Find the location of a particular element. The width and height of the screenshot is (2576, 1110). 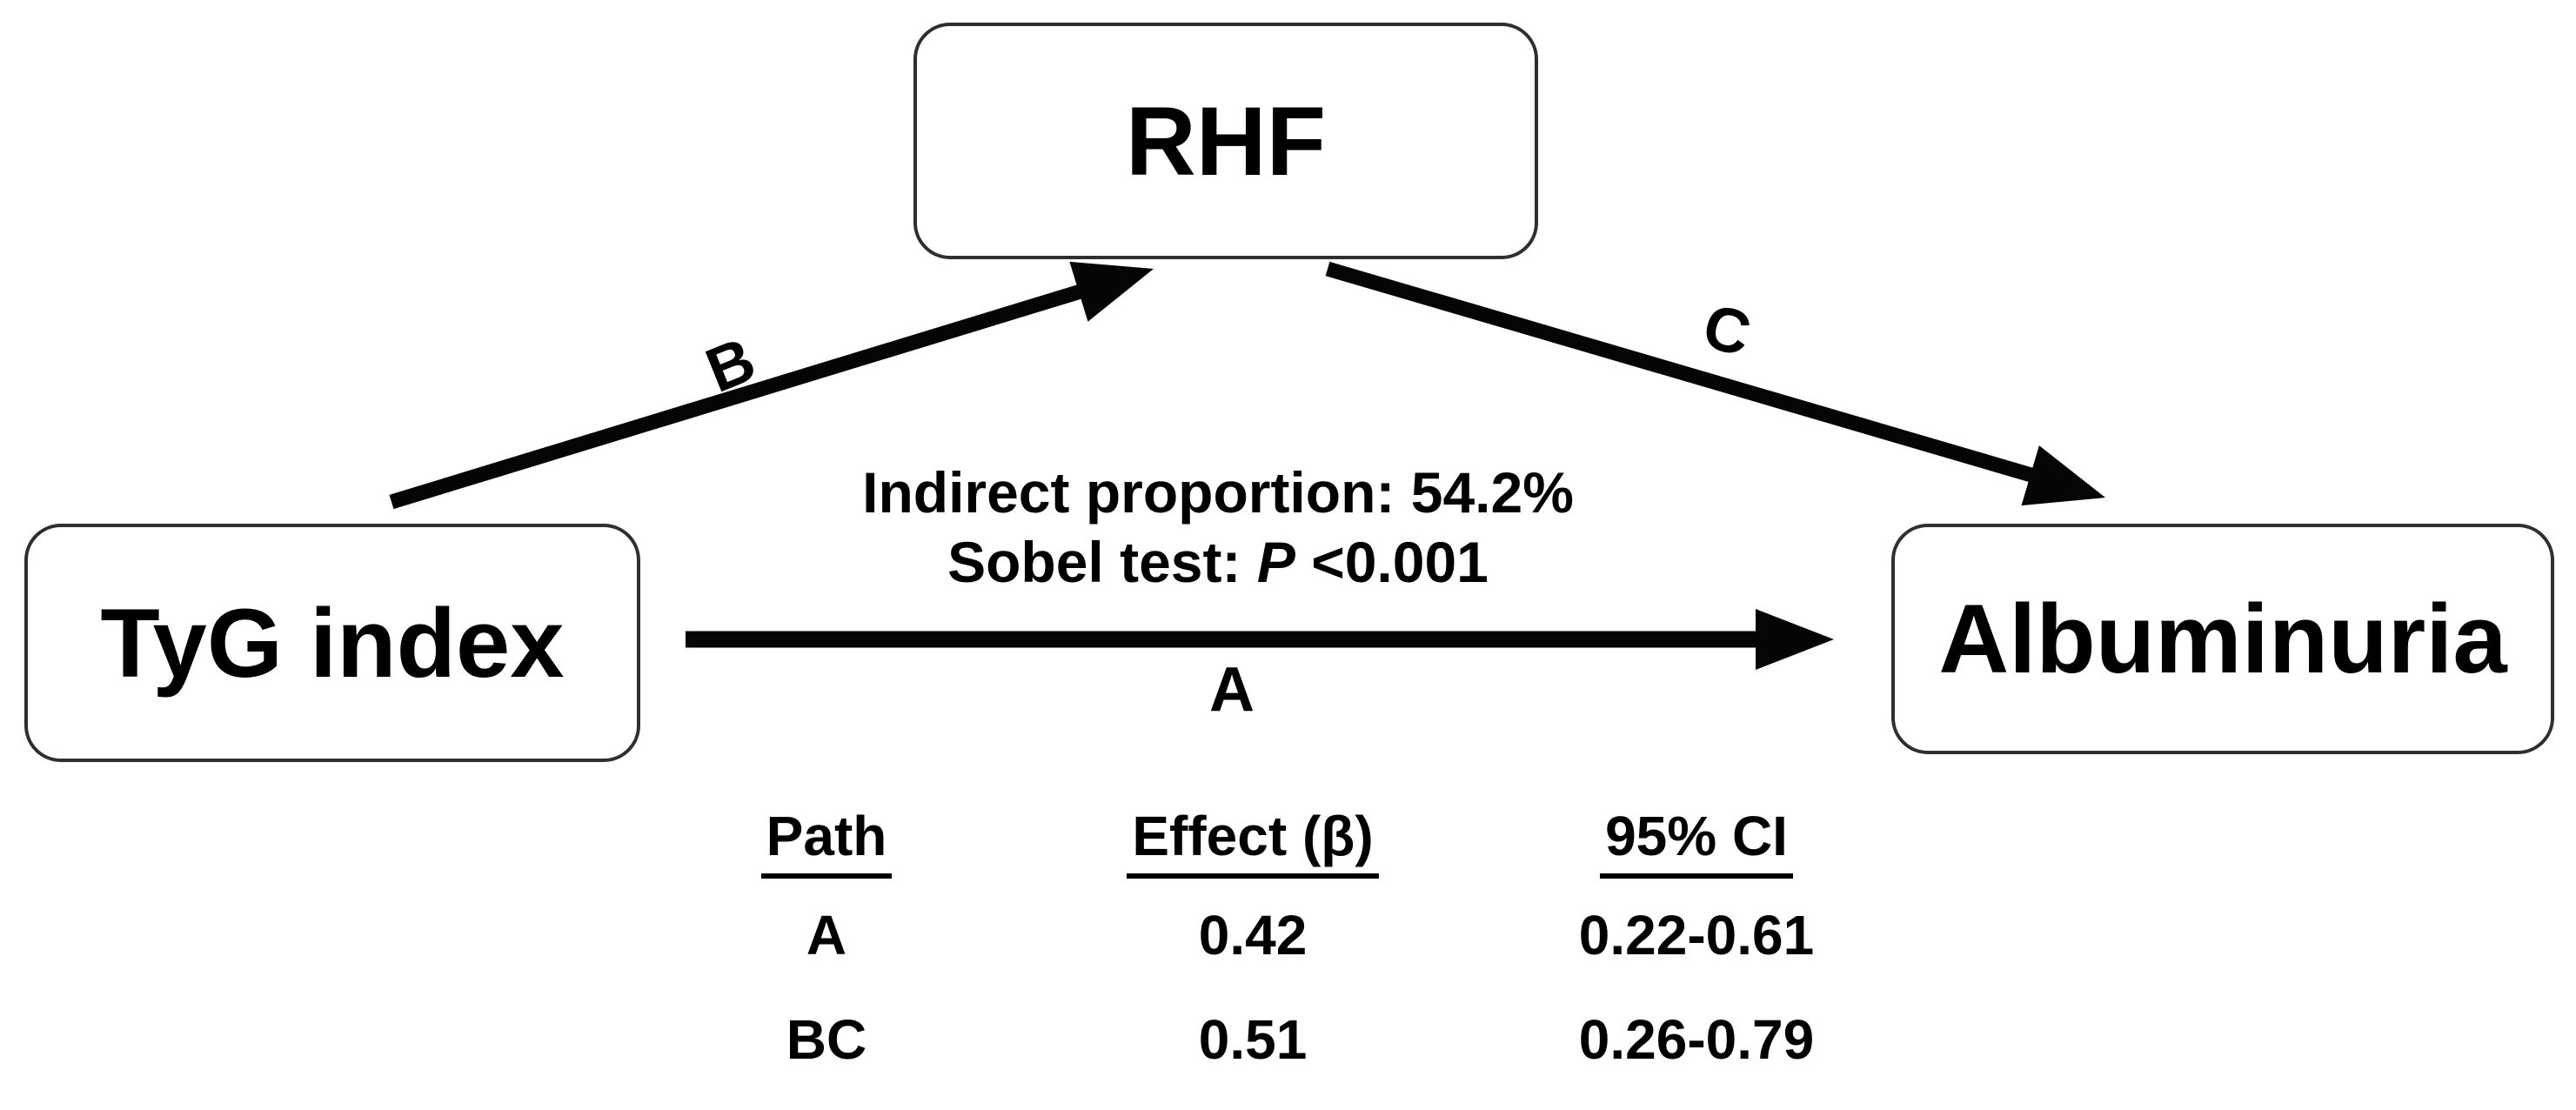

node-mediator: RHF is located at coordinates (1225, 141).